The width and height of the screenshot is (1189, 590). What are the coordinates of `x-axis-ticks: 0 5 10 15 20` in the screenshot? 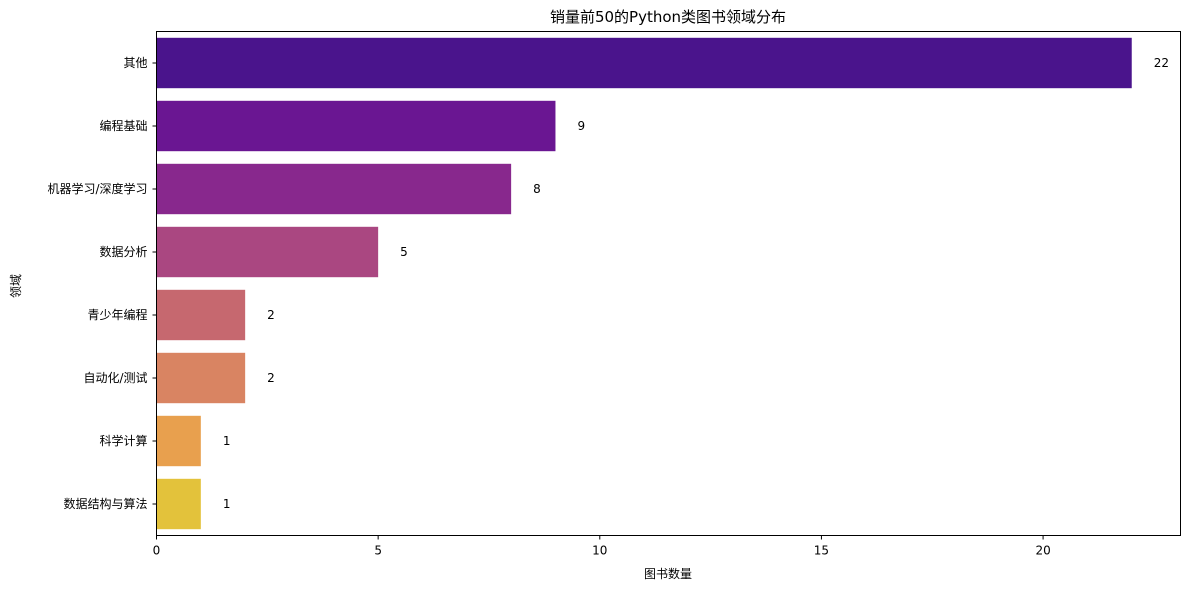 It's located at (602, 546).